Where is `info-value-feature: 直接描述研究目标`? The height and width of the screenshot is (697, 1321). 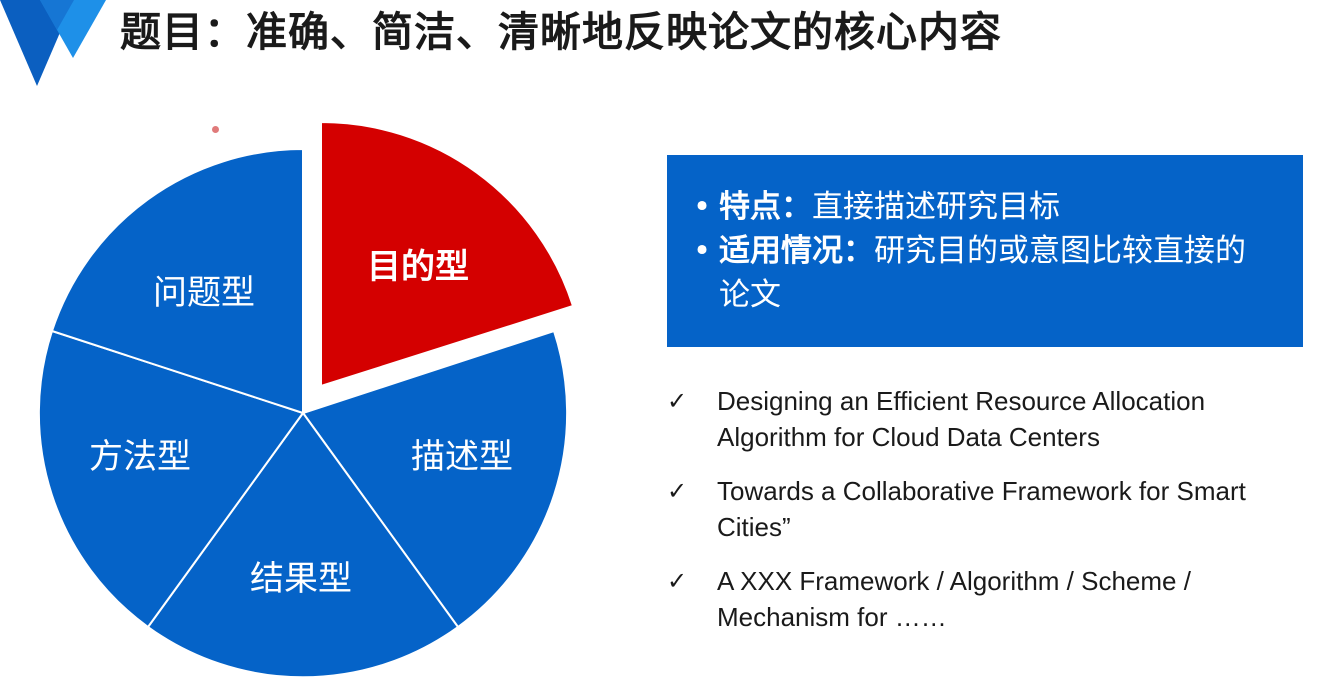
info-value-feature: 直接描述研究目标 is located at coordinates (936, 207).